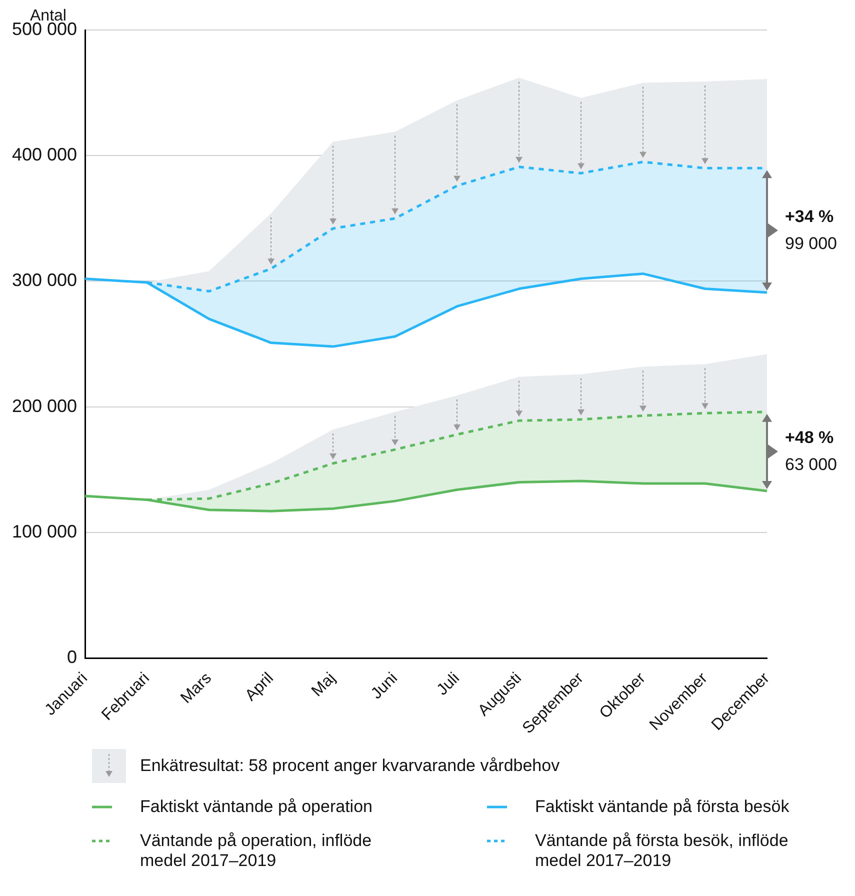  Describe the element at coordinates (662, 807) in the screenshot. I see `legend-label: Faktiskt väntande på första besök` at that location.